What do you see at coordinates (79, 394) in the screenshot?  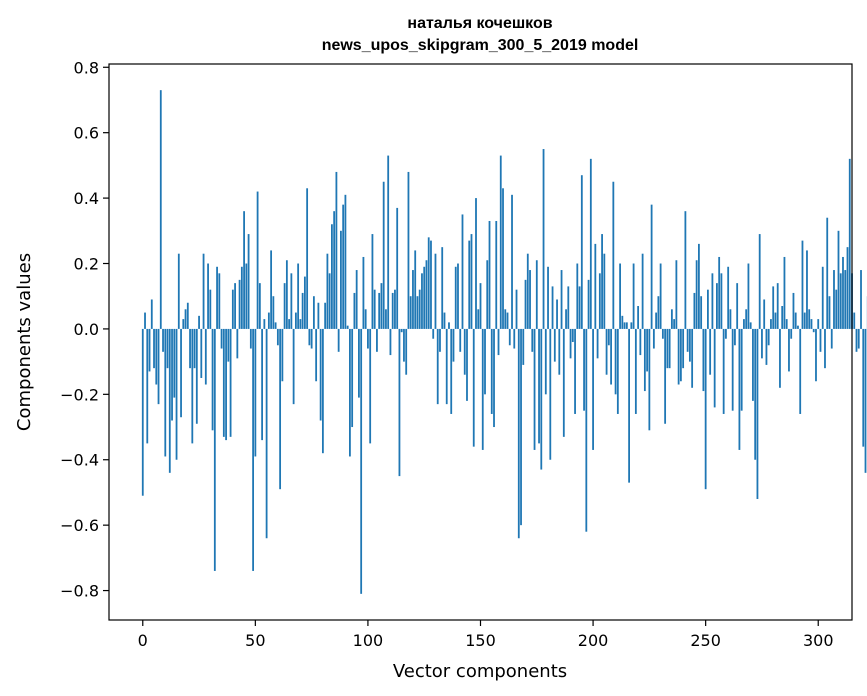 I see `y-tick-label: −0.2` at bounding box center [79, 394].